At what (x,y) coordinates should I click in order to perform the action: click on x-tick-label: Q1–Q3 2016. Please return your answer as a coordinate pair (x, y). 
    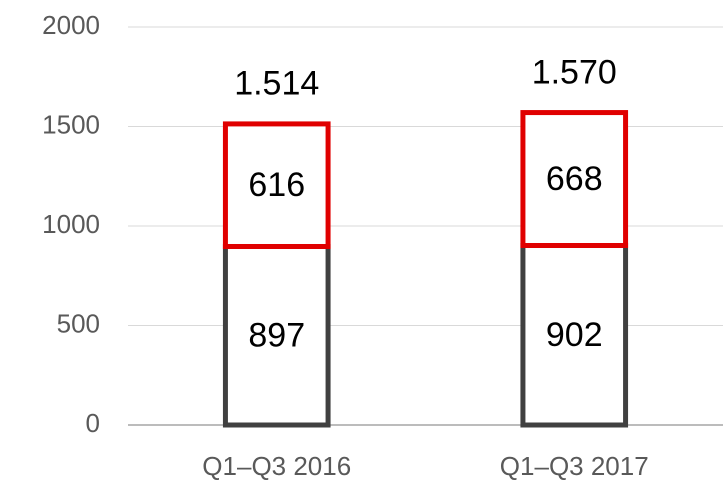
    Looking at the image, I should click on (276, 466).